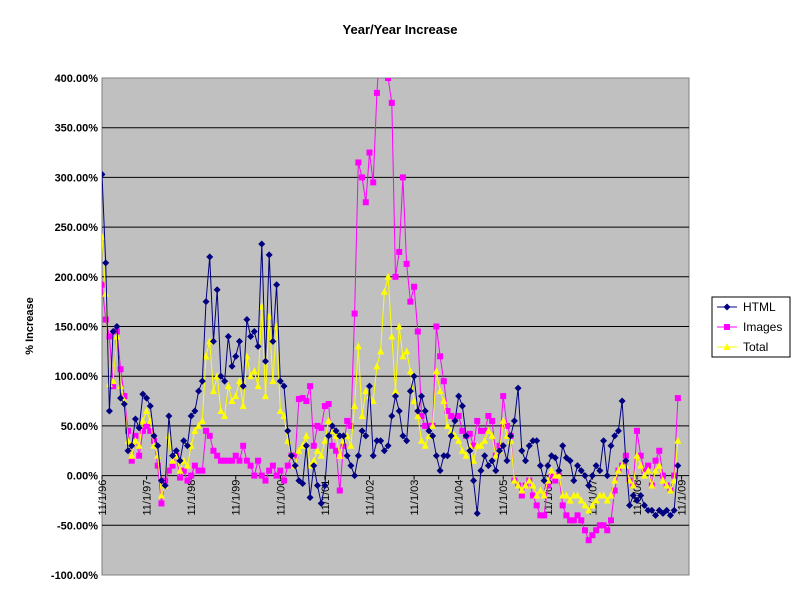 This screenshot has height=600, width=800. Describe the element at coordinates (237, 498) in the screenshot. I see `x-tick-label: 11/1/99` at that location.